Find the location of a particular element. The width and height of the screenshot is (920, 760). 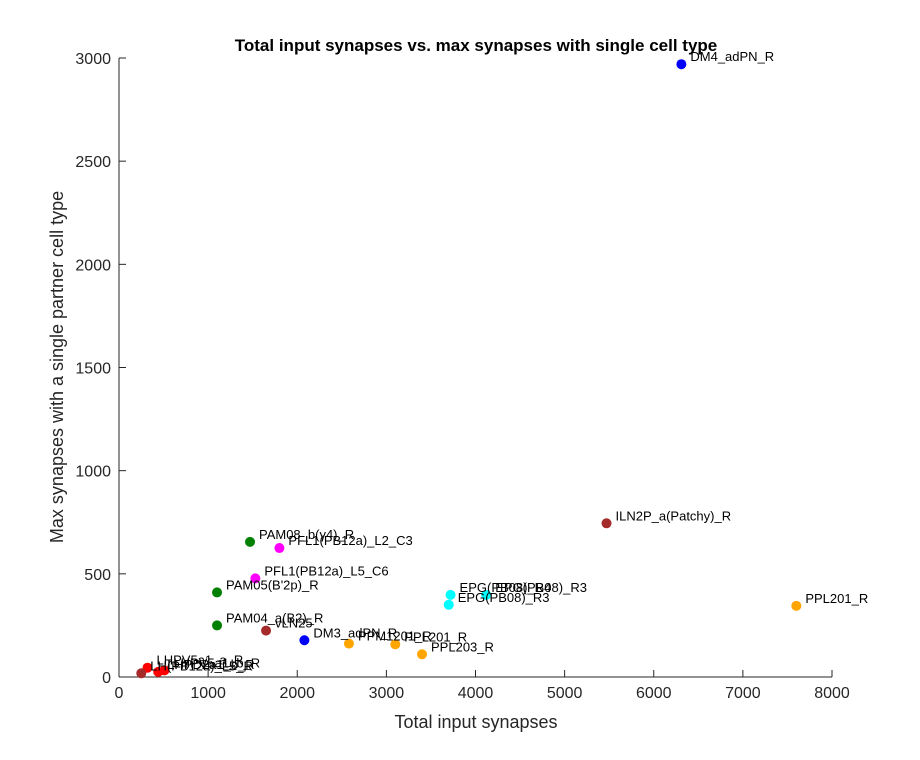

x-tick-label: 4000 is located at coordinates (476, 693).